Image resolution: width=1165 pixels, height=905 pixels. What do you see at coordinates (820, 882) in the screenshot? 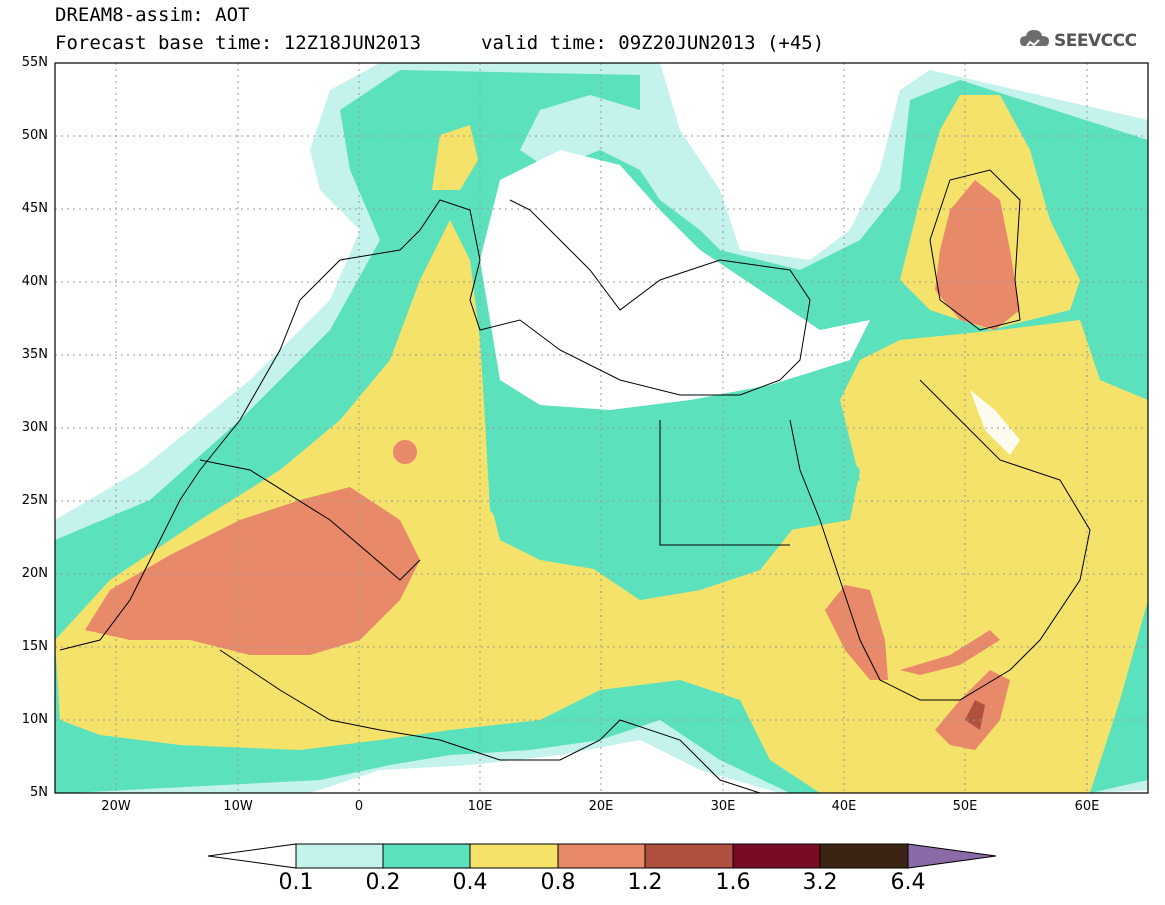
I see `colorbar-label: 3.2` at bounding box center [820, 882].